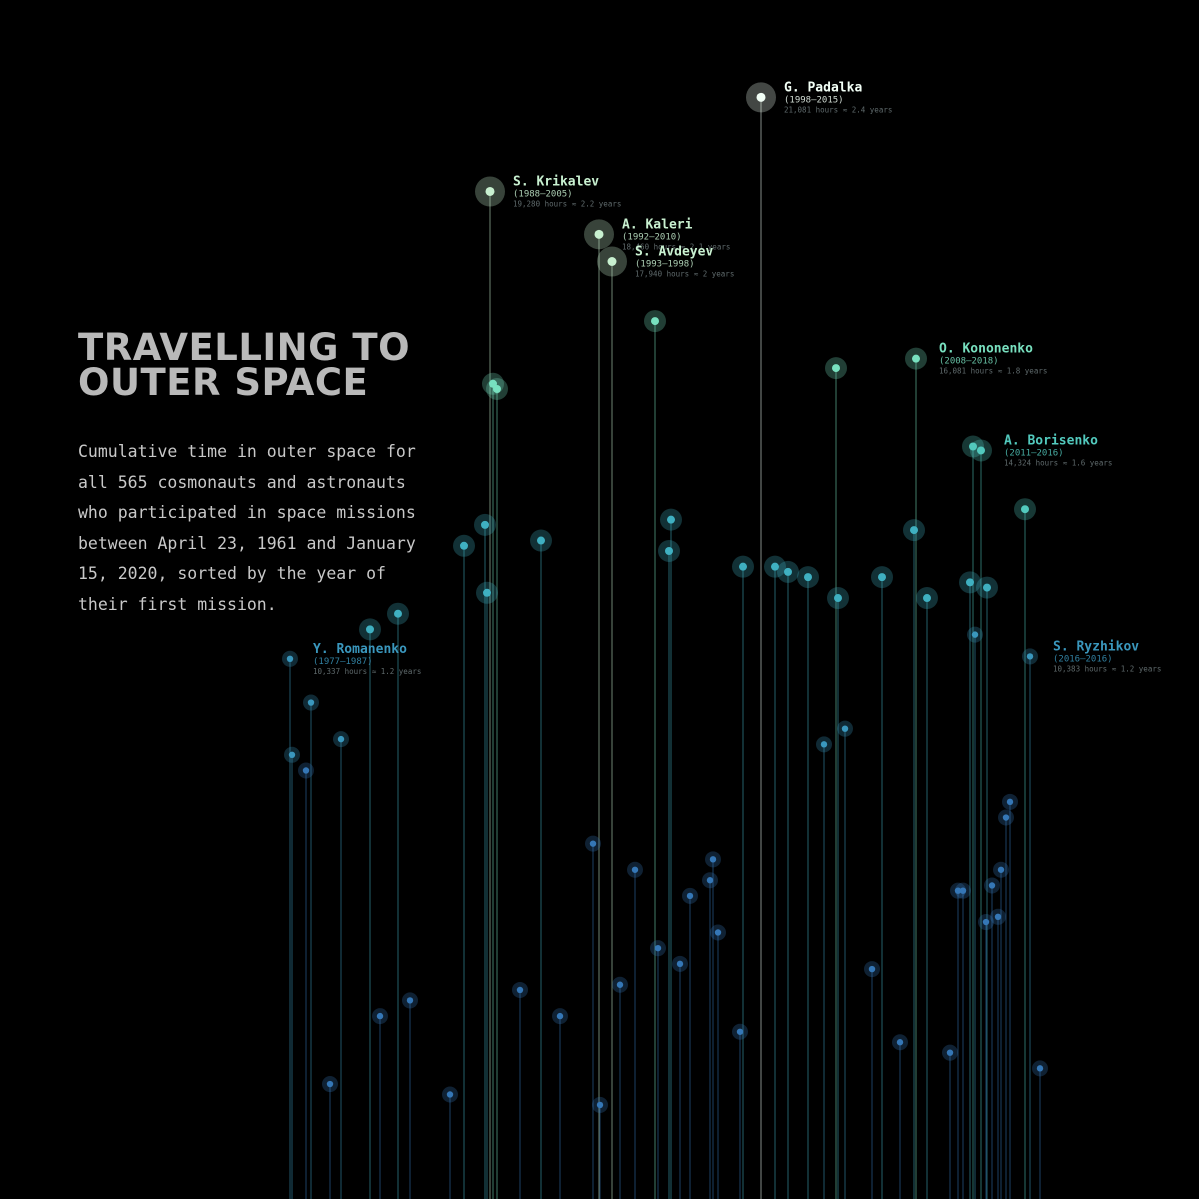 This screenshot has height=1199, width=1199. Describe the element at coordinates (987, 587) in the screenshot. I see `point-14-dot` at that location.